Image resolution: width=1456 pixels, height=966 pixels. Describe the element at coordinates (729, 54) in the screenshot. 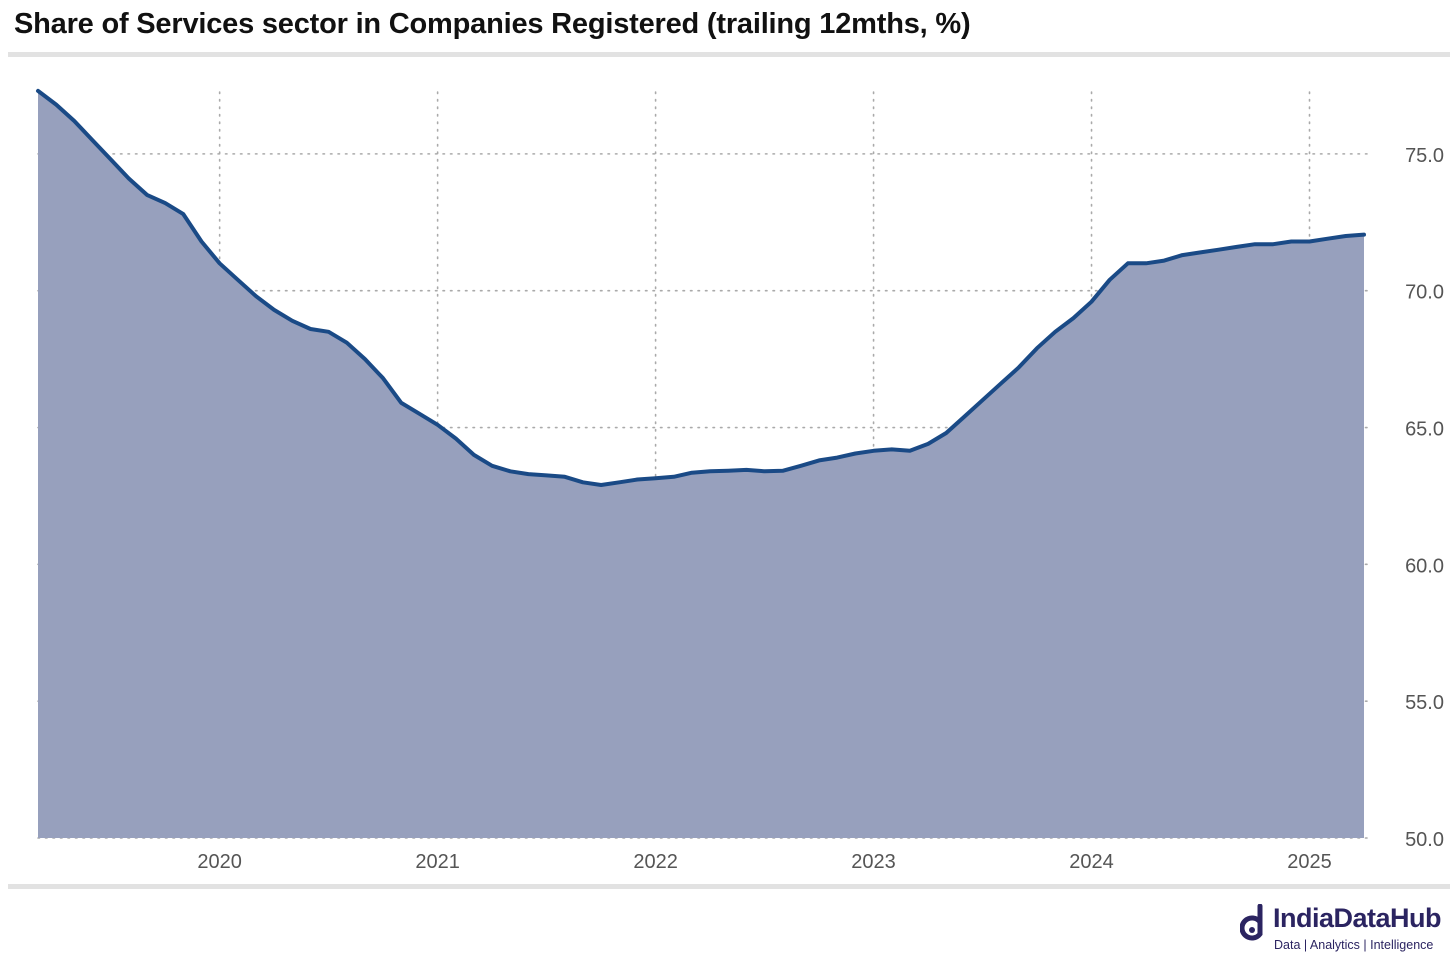

I see `top-divider` at that location.